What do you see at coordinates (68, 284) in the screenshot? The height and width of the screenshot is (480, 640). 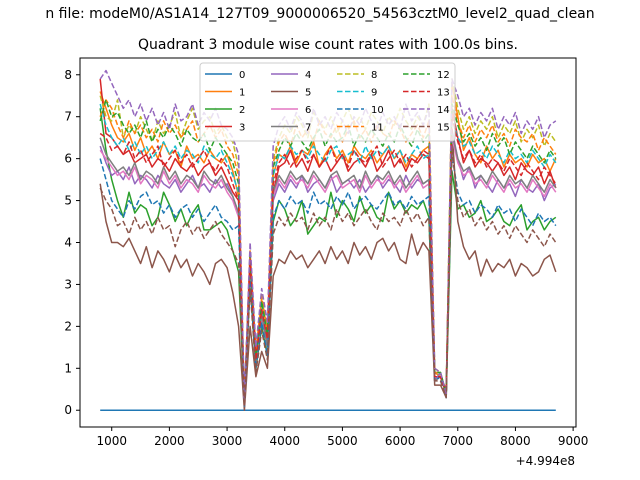 I see `y-tick-label: 3` at bounding box center [68, 284].